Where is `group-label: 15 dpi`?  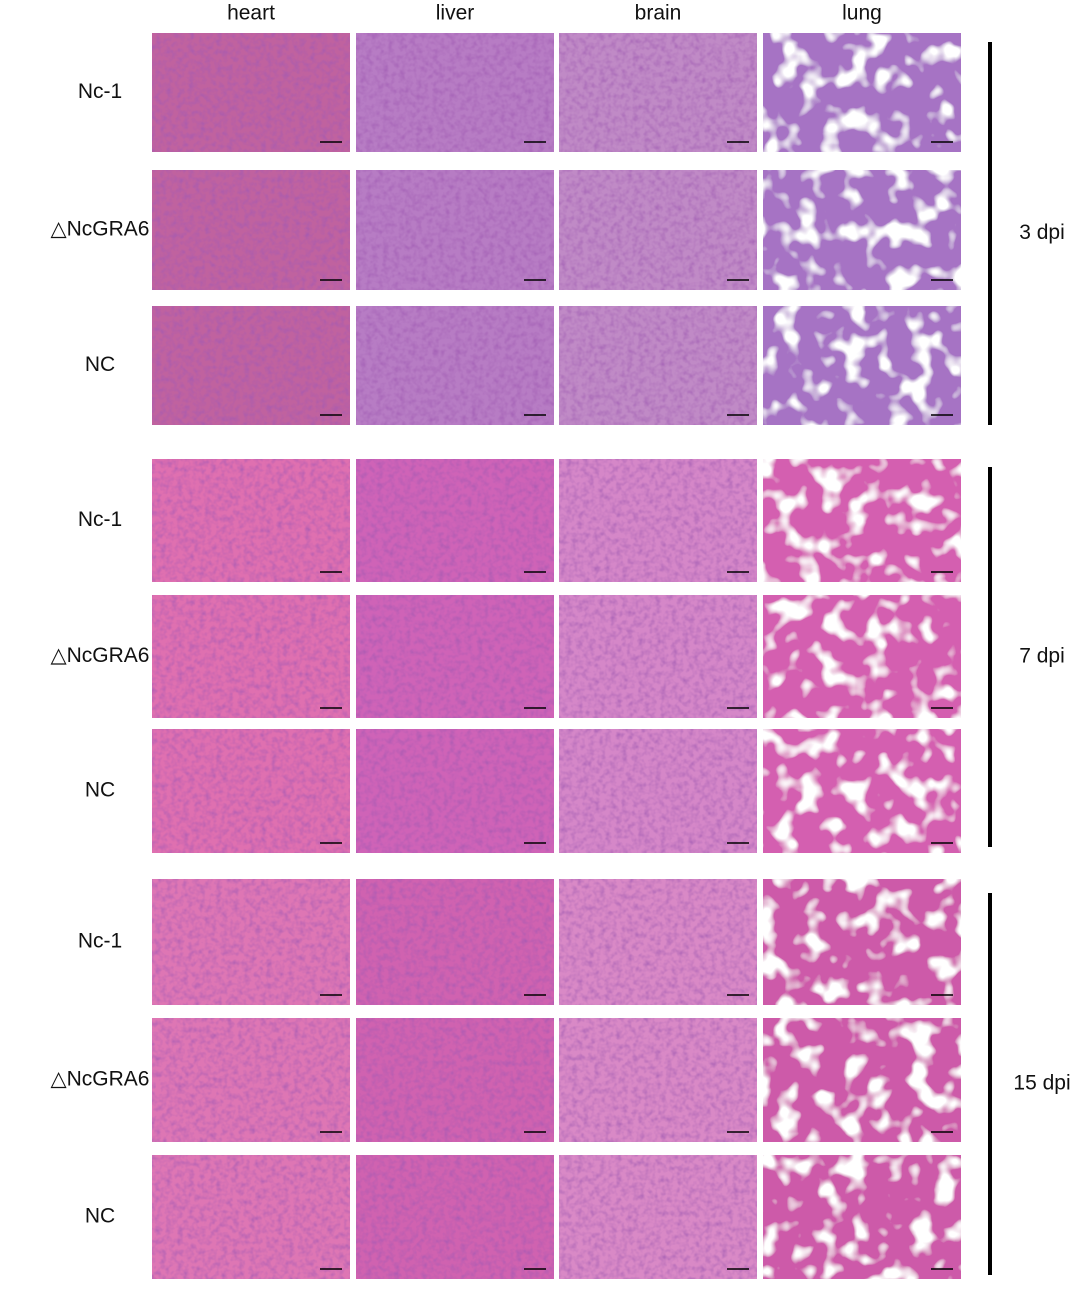
group-label: 15 dpi is located at coordinates (1041, 1083).